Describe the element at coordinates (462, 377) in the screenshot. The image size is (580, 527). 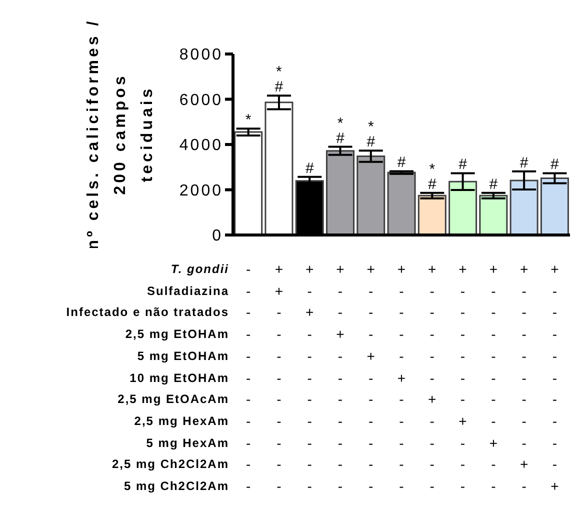
I see `category-label: + - - - - - - + - - -` at that location.